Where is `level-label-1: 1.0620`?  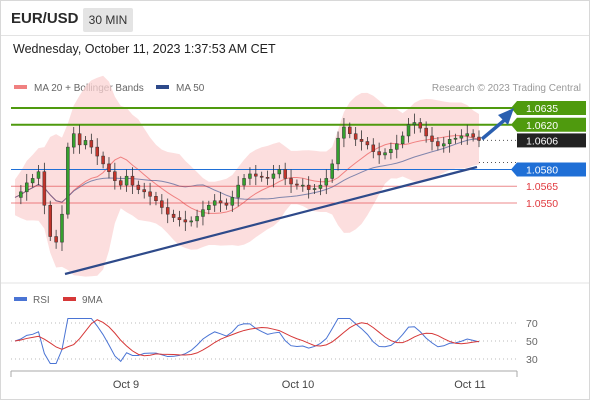 level-label-1: 1.0620 is located at coordinates (542, 126).